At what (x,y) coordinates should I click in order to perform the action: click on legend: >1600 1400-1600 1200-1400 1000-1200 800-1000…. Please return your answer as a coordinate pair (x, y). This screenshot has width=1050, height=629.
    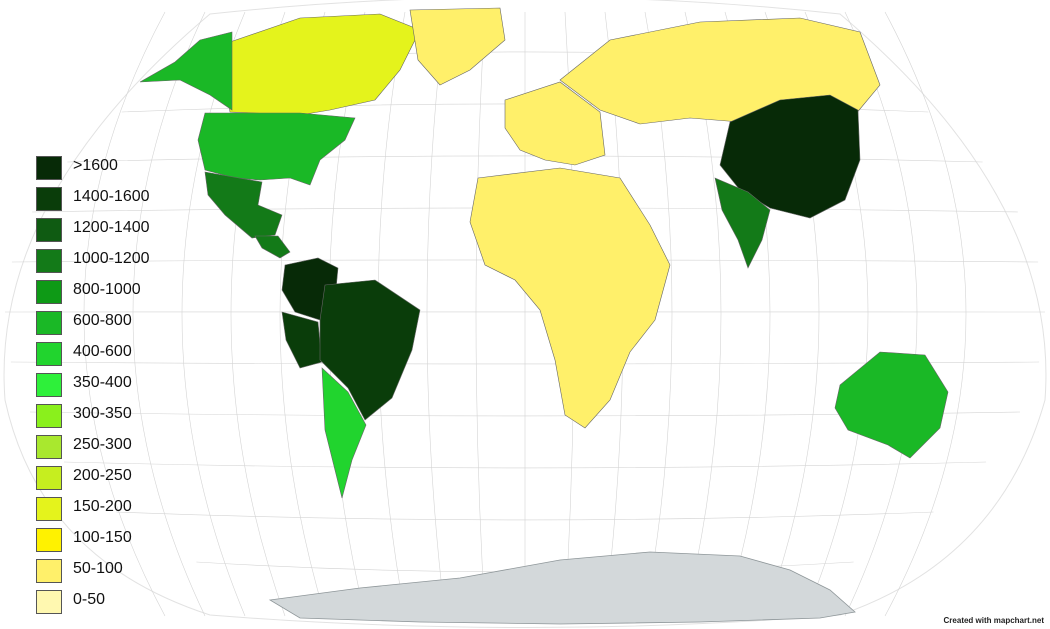
    Looking at the image, I should click on (116, 386).